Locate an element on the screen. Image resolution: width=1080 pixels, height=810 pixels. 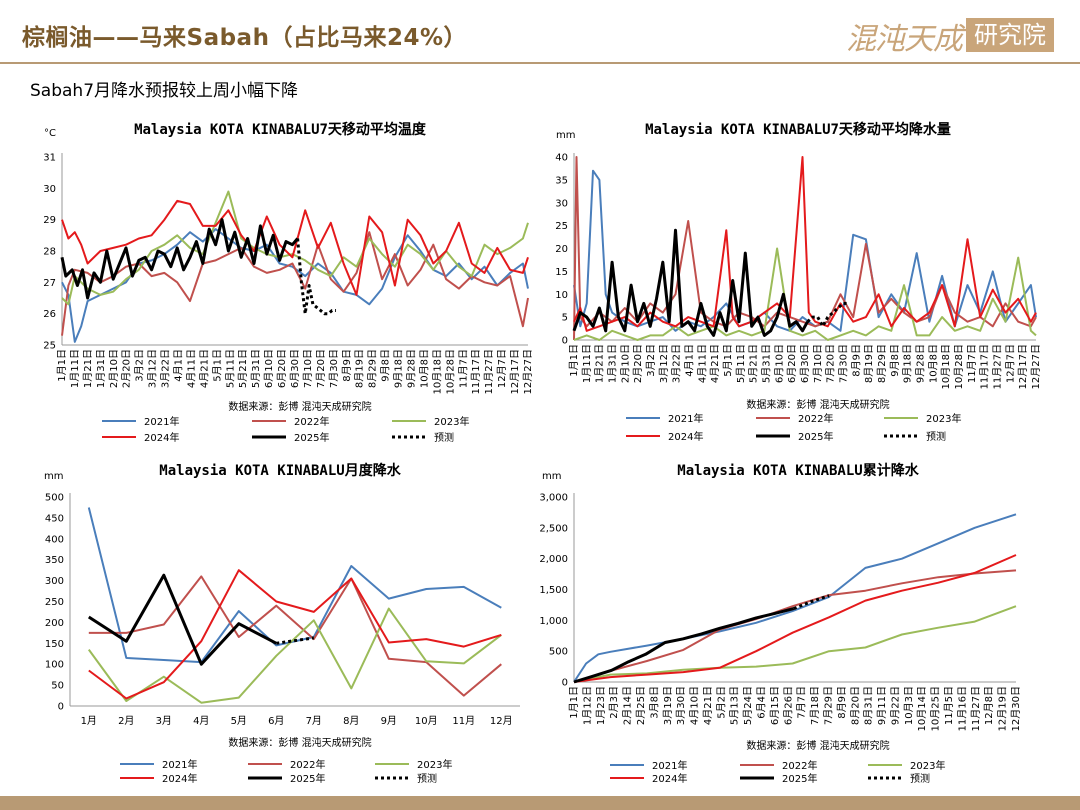
x-tick-label: 7月10日 is located at coordinates (308, 368).